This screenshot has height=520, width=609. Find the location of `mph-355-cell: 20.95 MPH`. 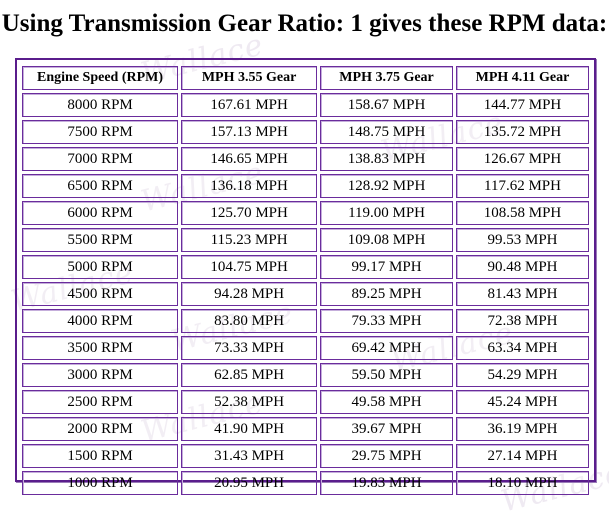

mph-355-cell: 20.95 MPH is located at coordinates (249, 483).